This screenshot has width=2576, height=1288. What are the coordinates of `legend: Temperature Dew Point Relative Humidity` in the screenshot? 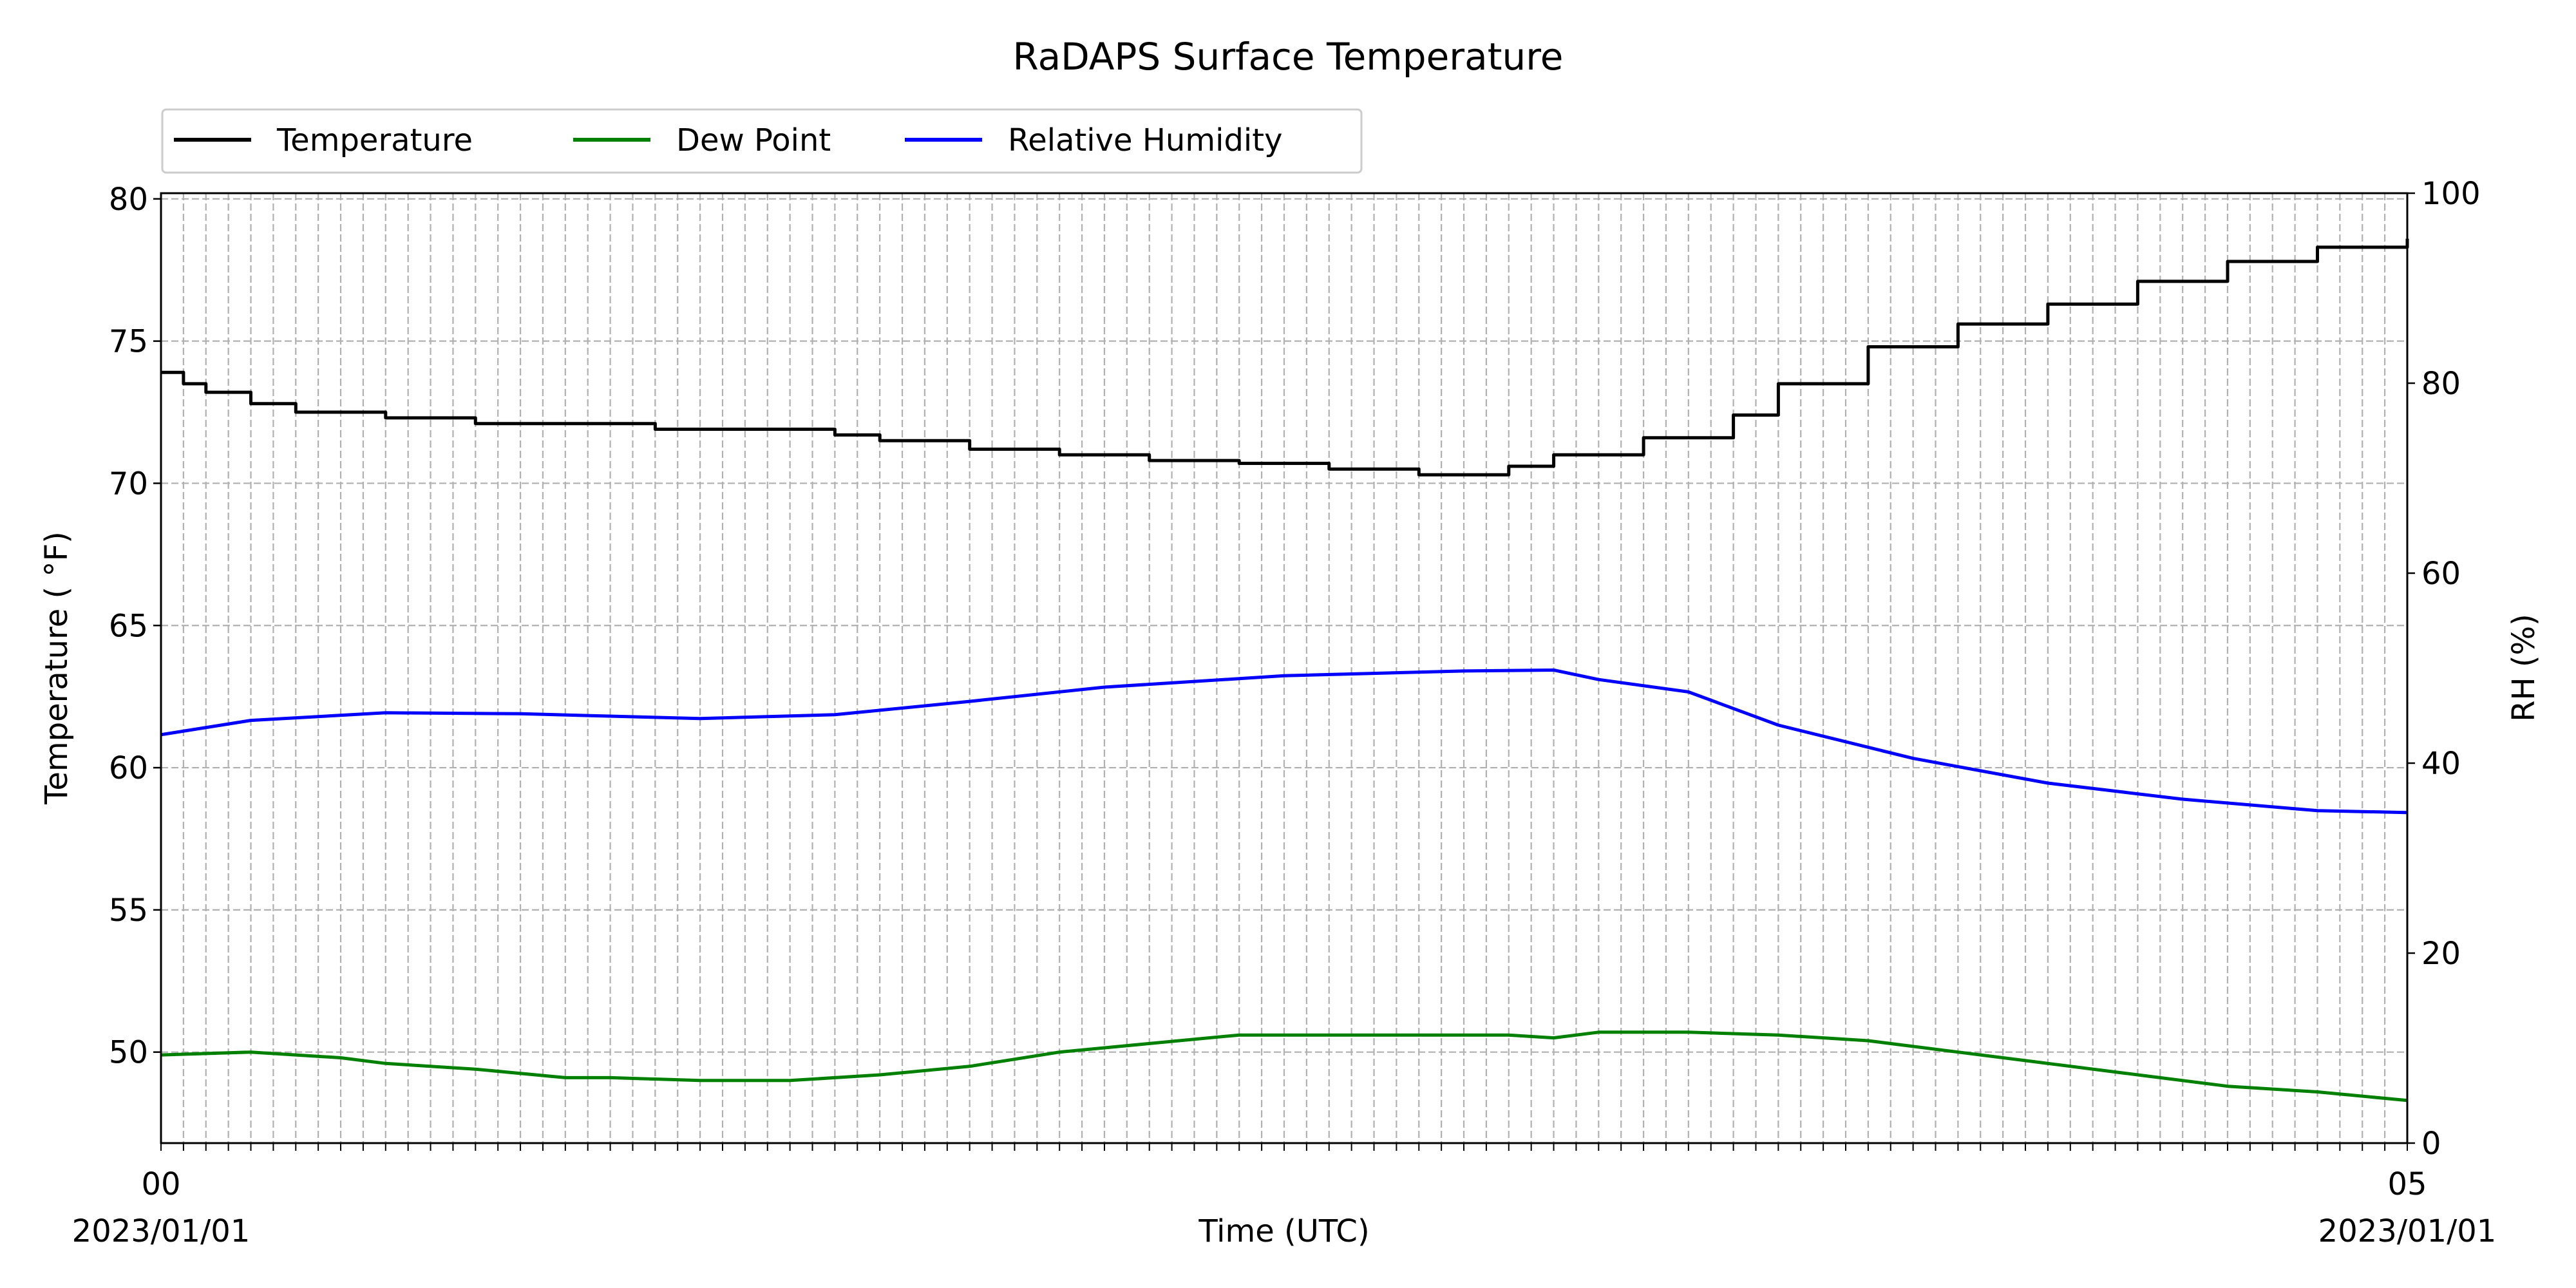 It's located at (762, 141).